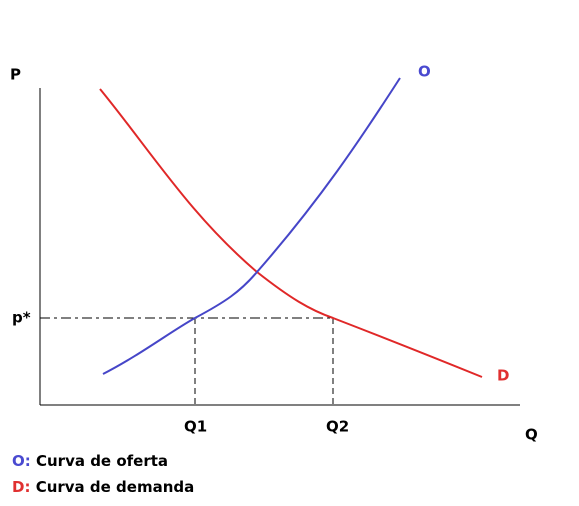 The height and width of the screenshot is (506, 579). Describe the element at coordinates (21, 487) in the screenshot. I see `legend-key: D:` at that location.